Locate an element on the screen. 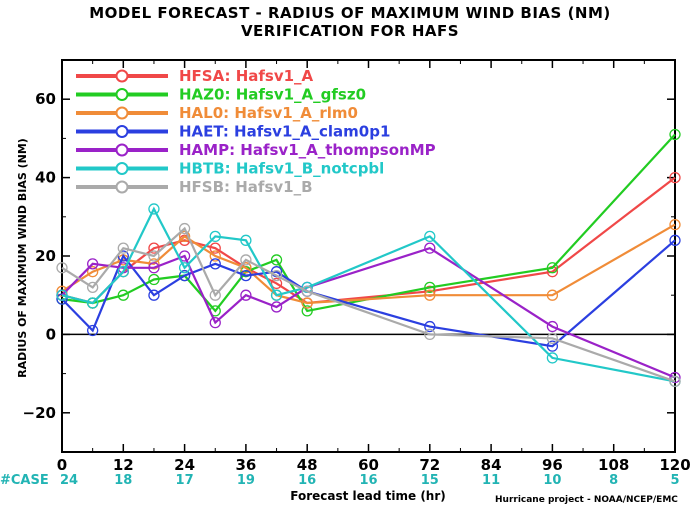 Image resolution: width=700 pixels, height=506 pixels. x-tick-label: 84 is located at coordinates (491, 465).